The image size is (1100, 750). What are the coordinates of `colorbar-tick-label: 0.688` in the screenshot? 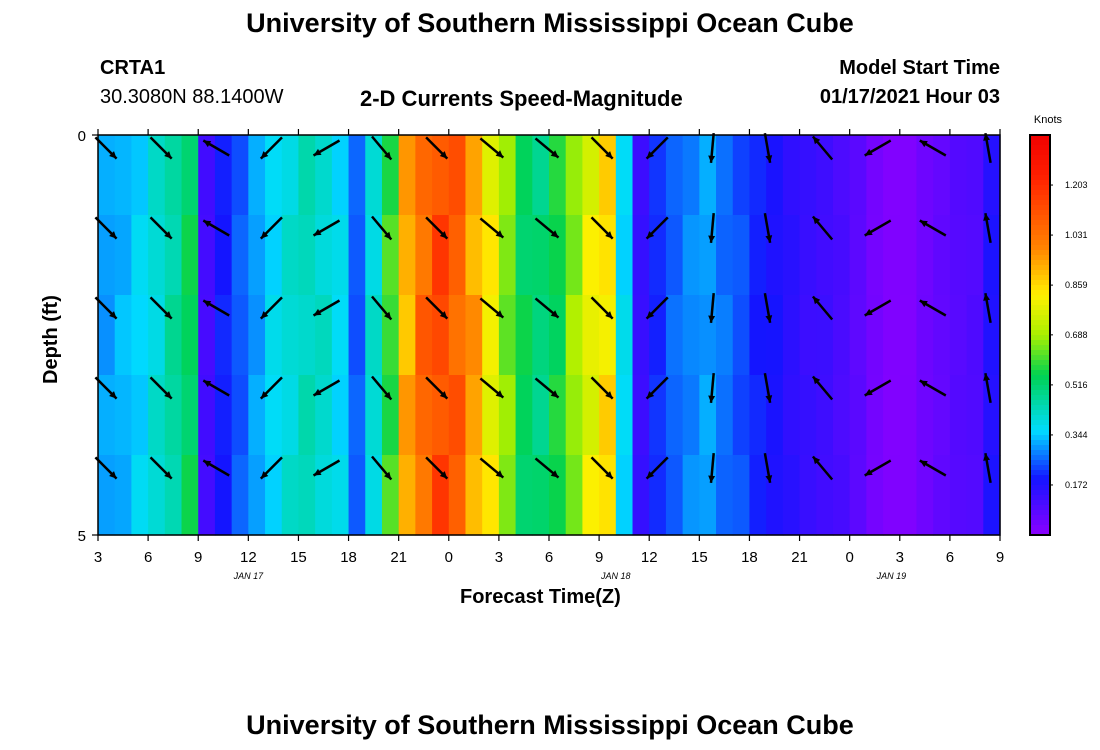 It's located at (1076, 335).